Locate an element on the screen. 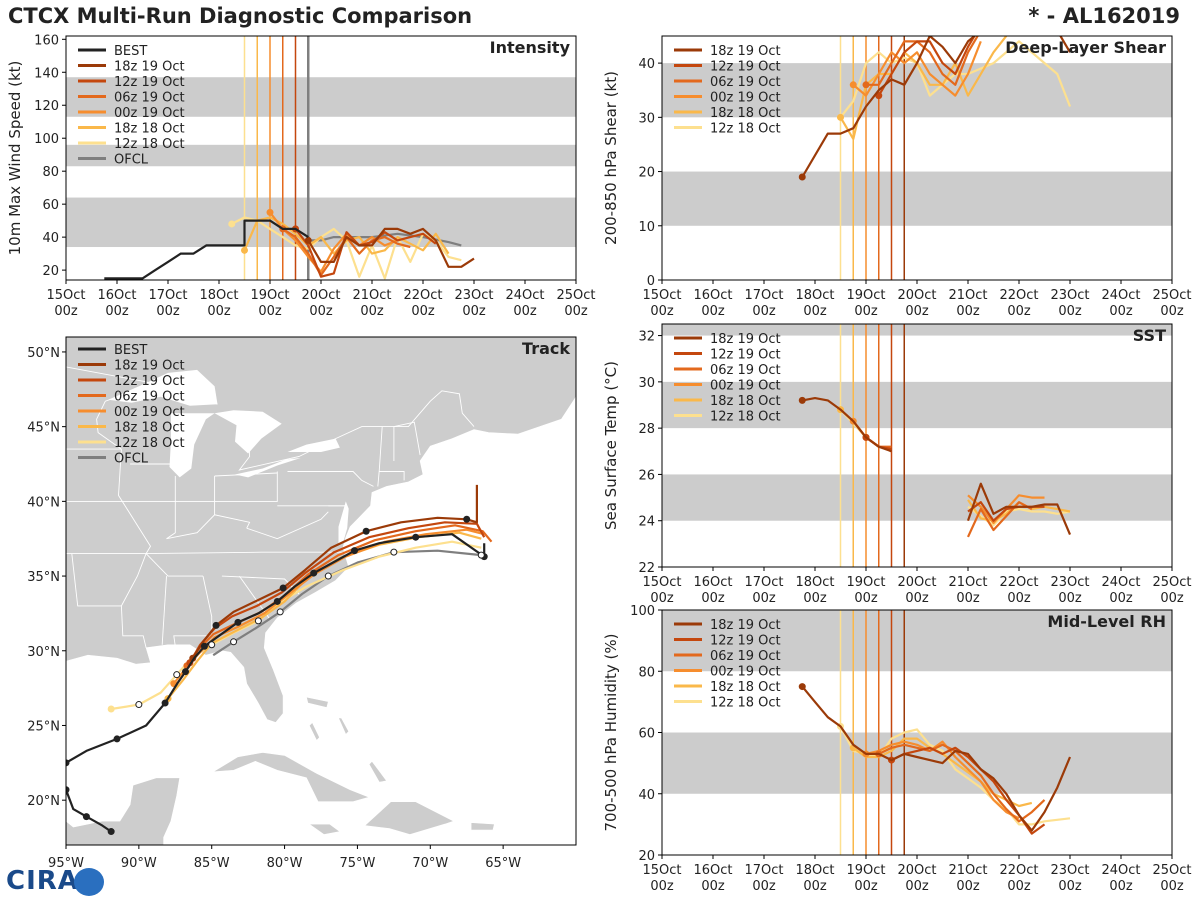 The image size is (1200, 900). y-tick-label: 140 is located at coordinates (46, 73).